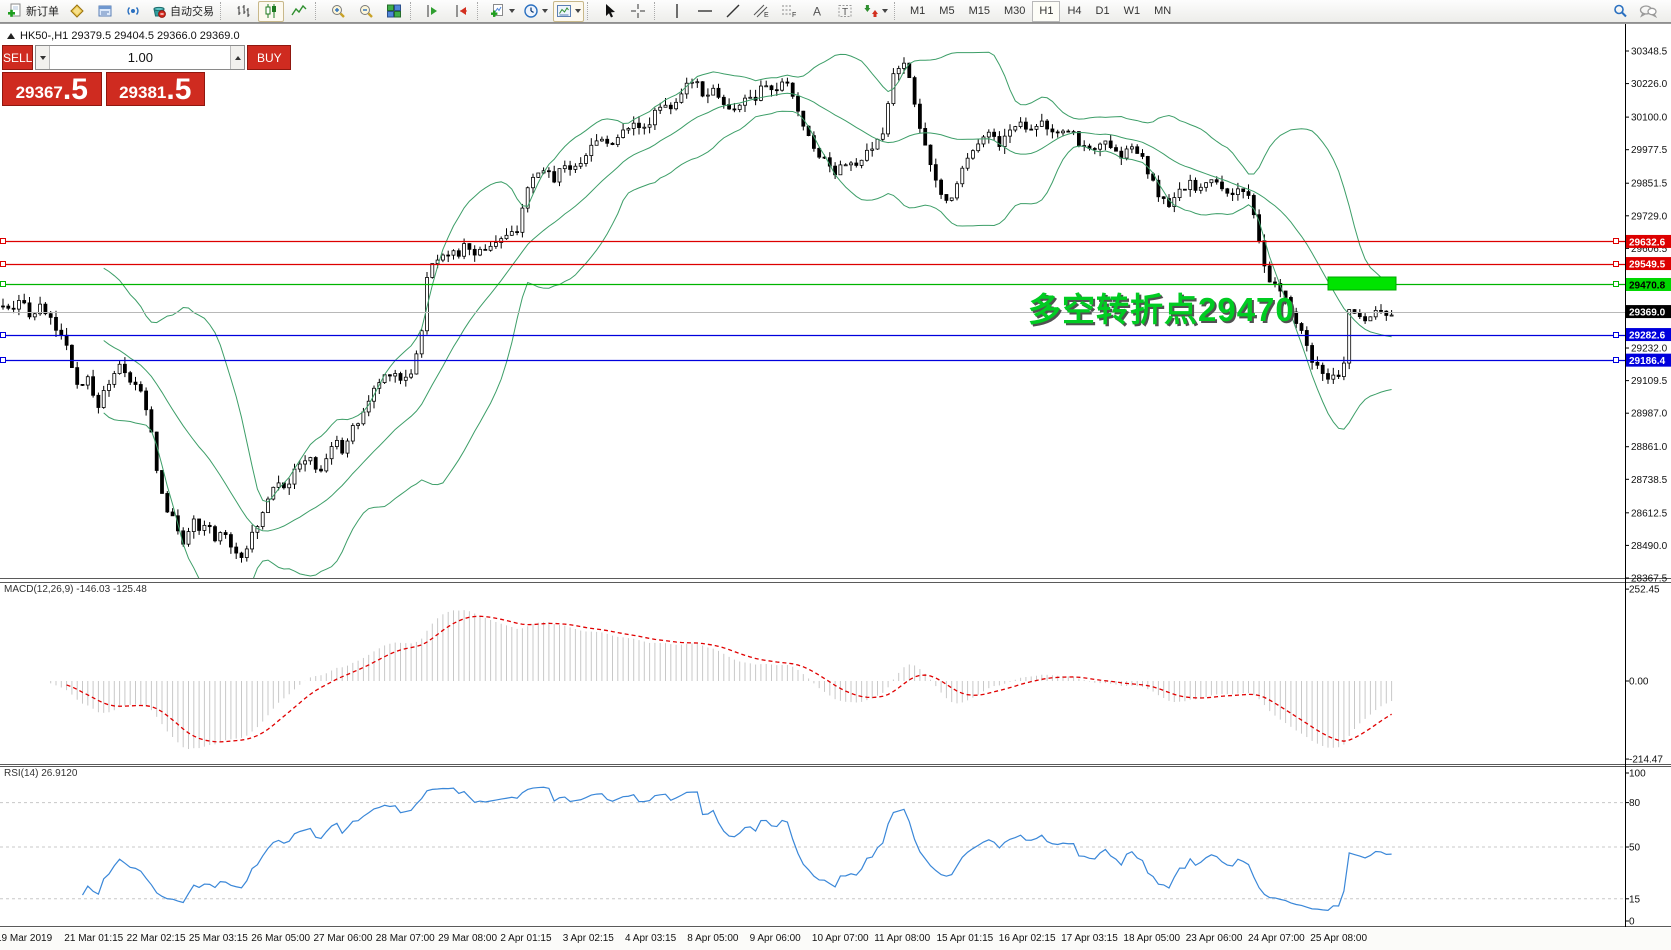 Image resolution: width=1671 pixels, height=950 pixels. I want to click on autotrading-icon, so click(159, 12).